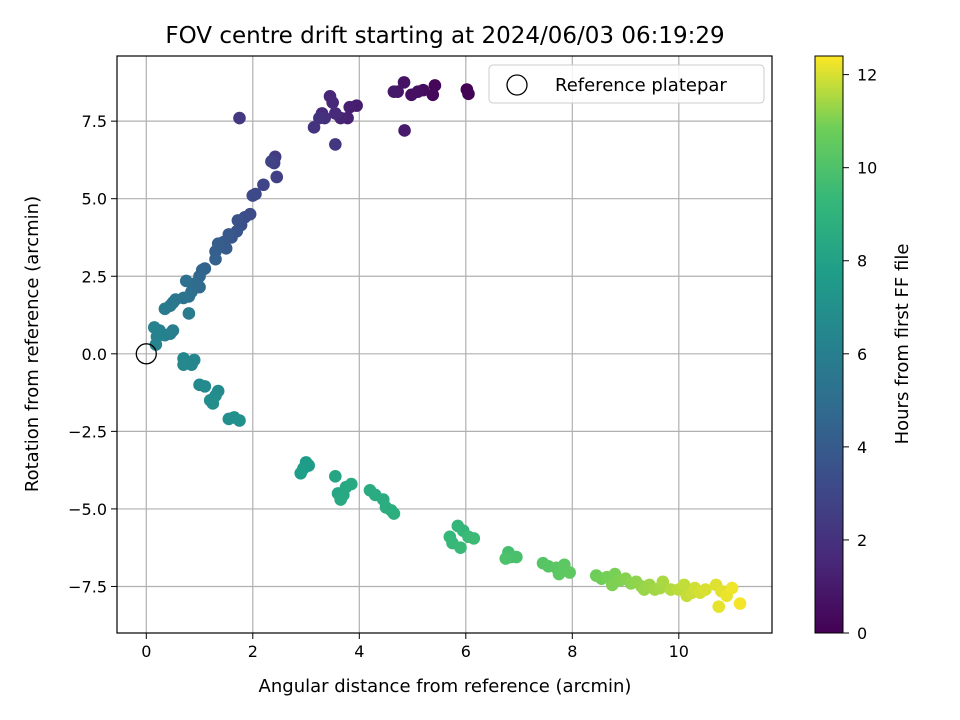 The height and width of the screenshot is (720, 960). Describe the element at coordinates (867, 168) in the screenshot. I see `colorbar-tick-label: 10` at that location.